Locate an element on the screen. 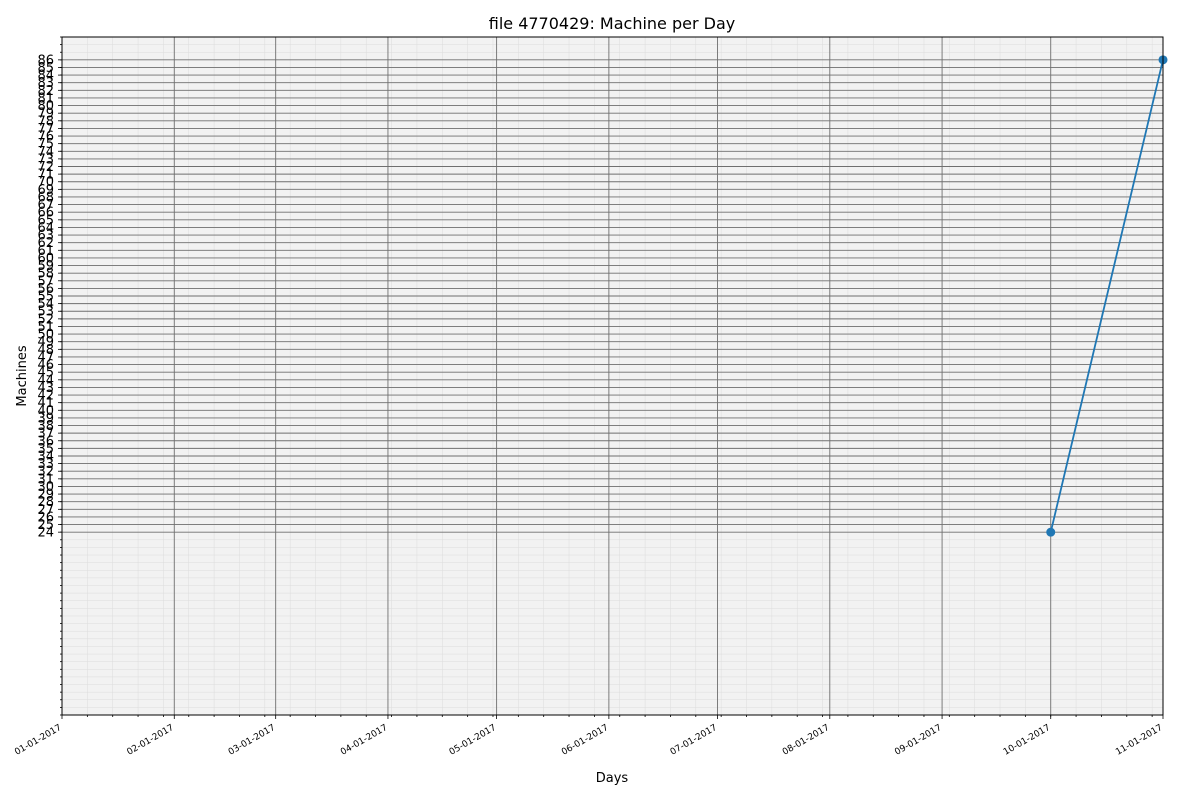 Image resolution: width=1200 pixels, height=800 pixels. x-tick-label: 09-01-2017 is located at coordinates (918, 740).